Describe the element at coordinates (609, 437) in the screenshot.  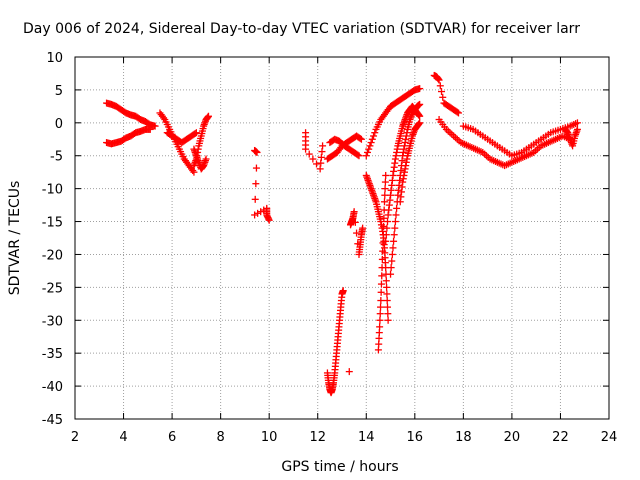
I see `x-tick-label: 24` at that location.